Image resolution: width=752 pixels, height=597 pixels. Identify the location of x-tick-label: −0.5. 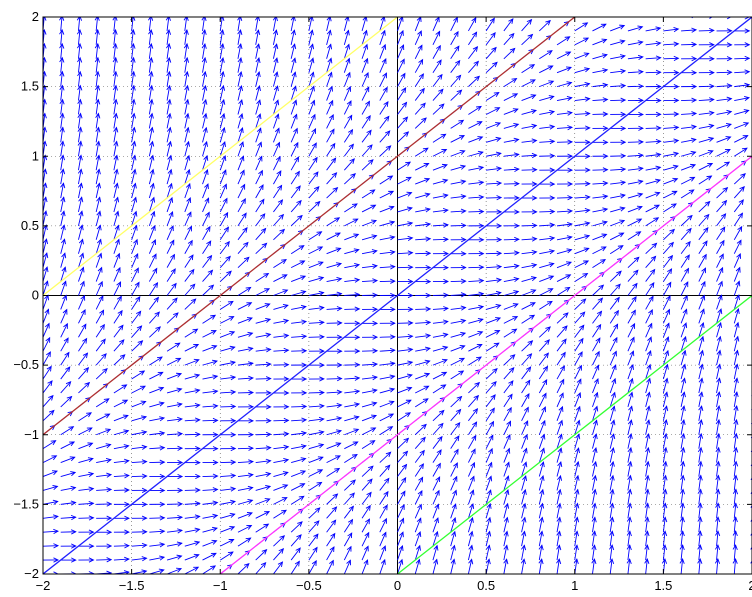
(309, 585).